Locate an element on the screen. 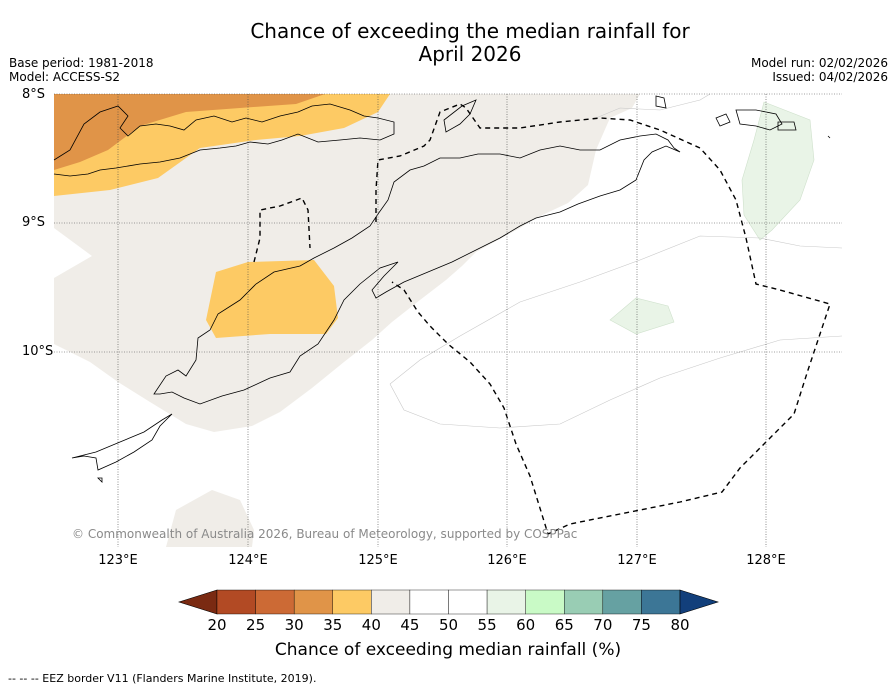  lon-label-127E: 127°E is located at coordinates (637, 560).